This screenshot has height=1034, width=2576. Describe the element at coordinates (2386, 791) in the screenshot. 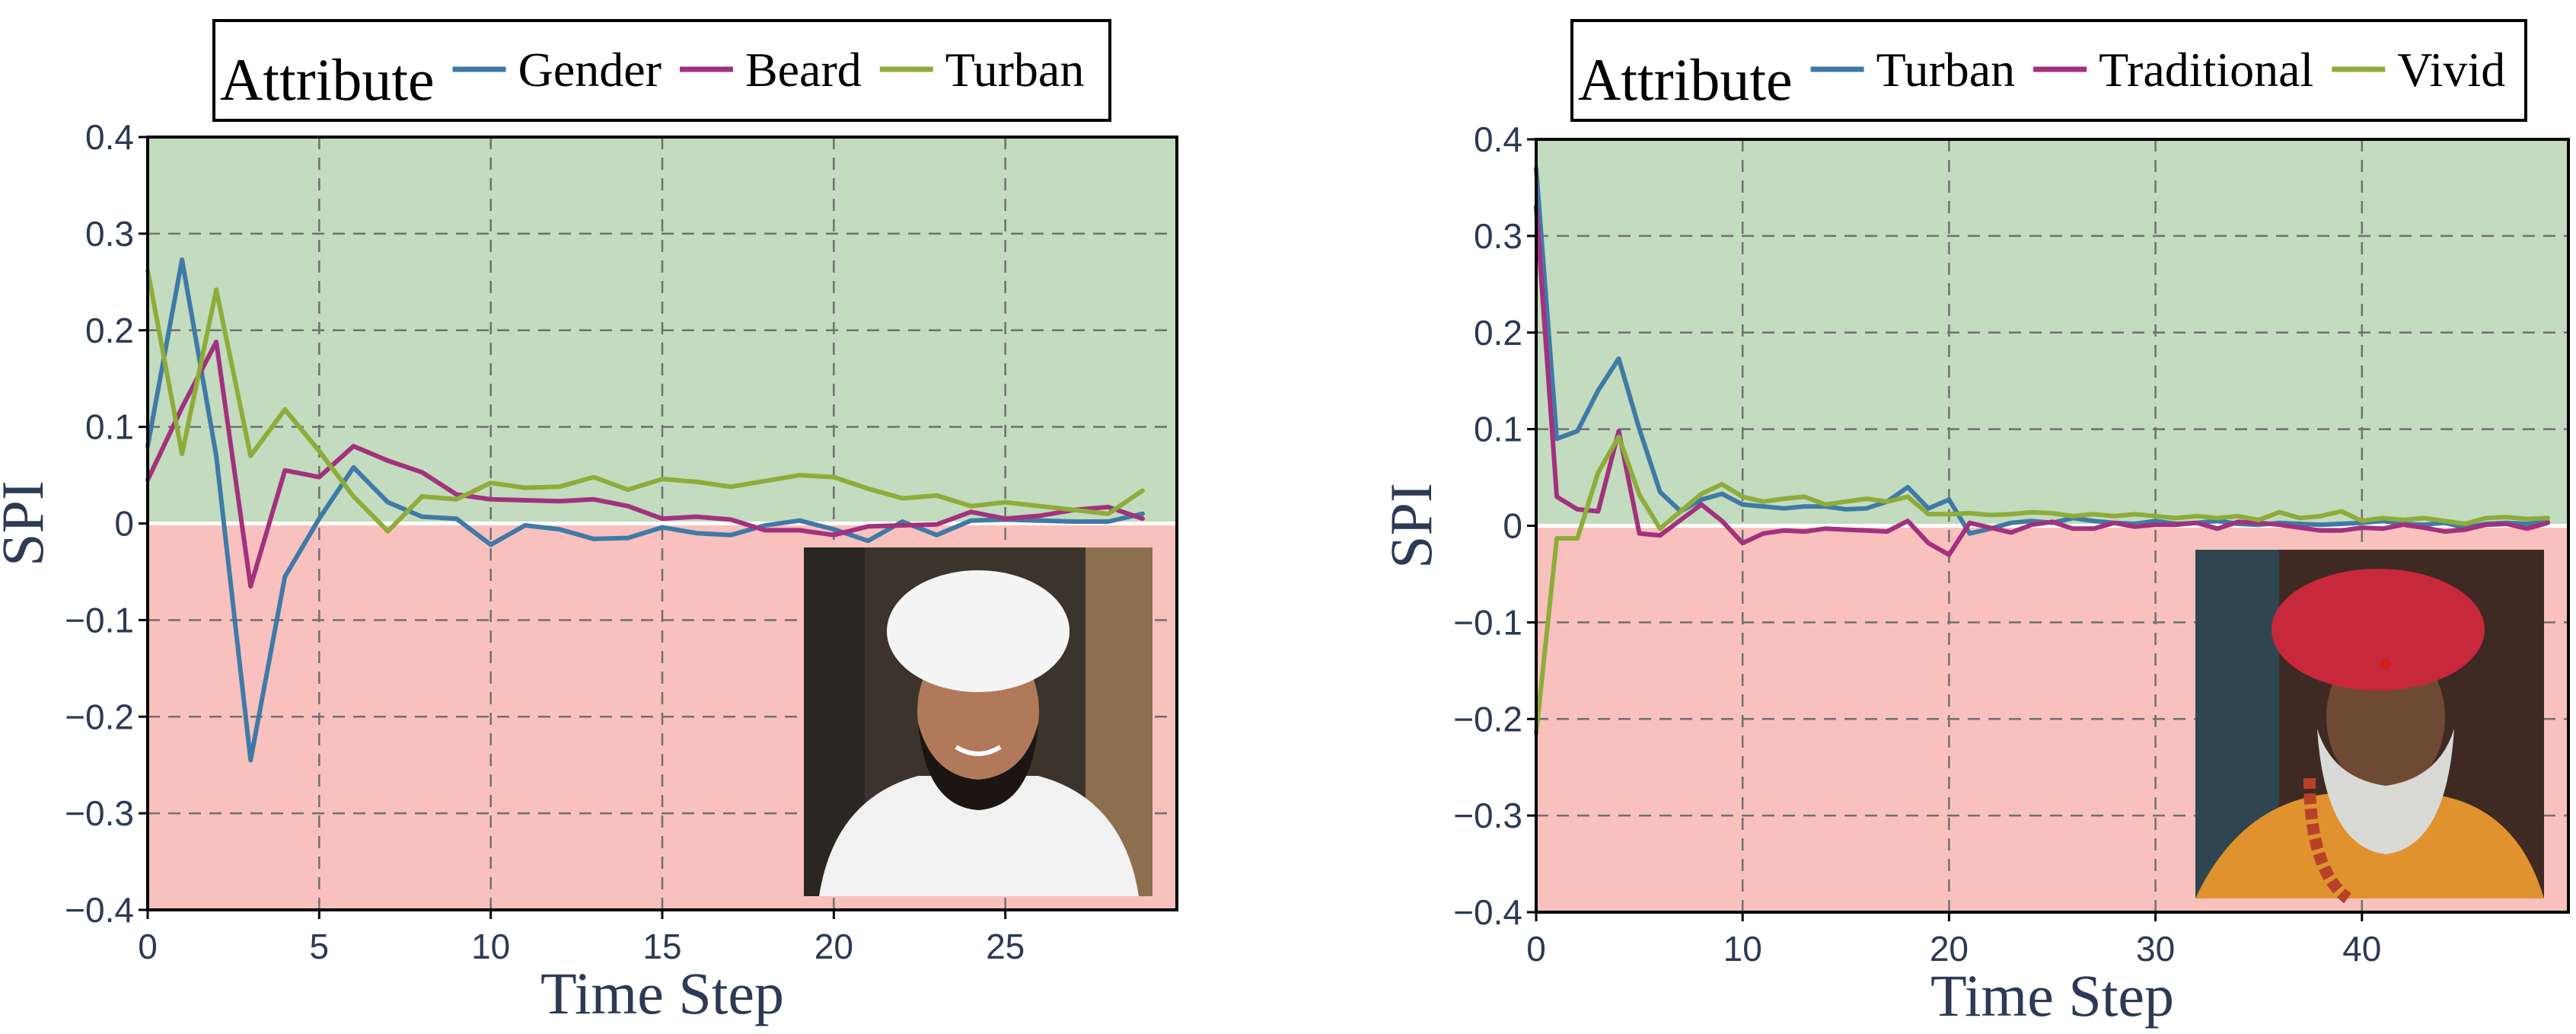

I see `white-beard` at that location.